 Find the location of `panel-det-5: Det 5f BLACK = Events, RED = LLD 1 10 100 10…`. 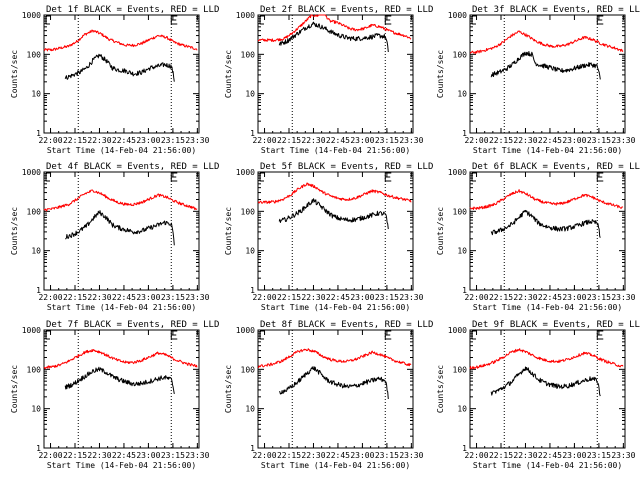

panel-det-5: Det 5f BLACK = Events, RED = LLD 1 10 100 10… is located at coordinates (328, 237).